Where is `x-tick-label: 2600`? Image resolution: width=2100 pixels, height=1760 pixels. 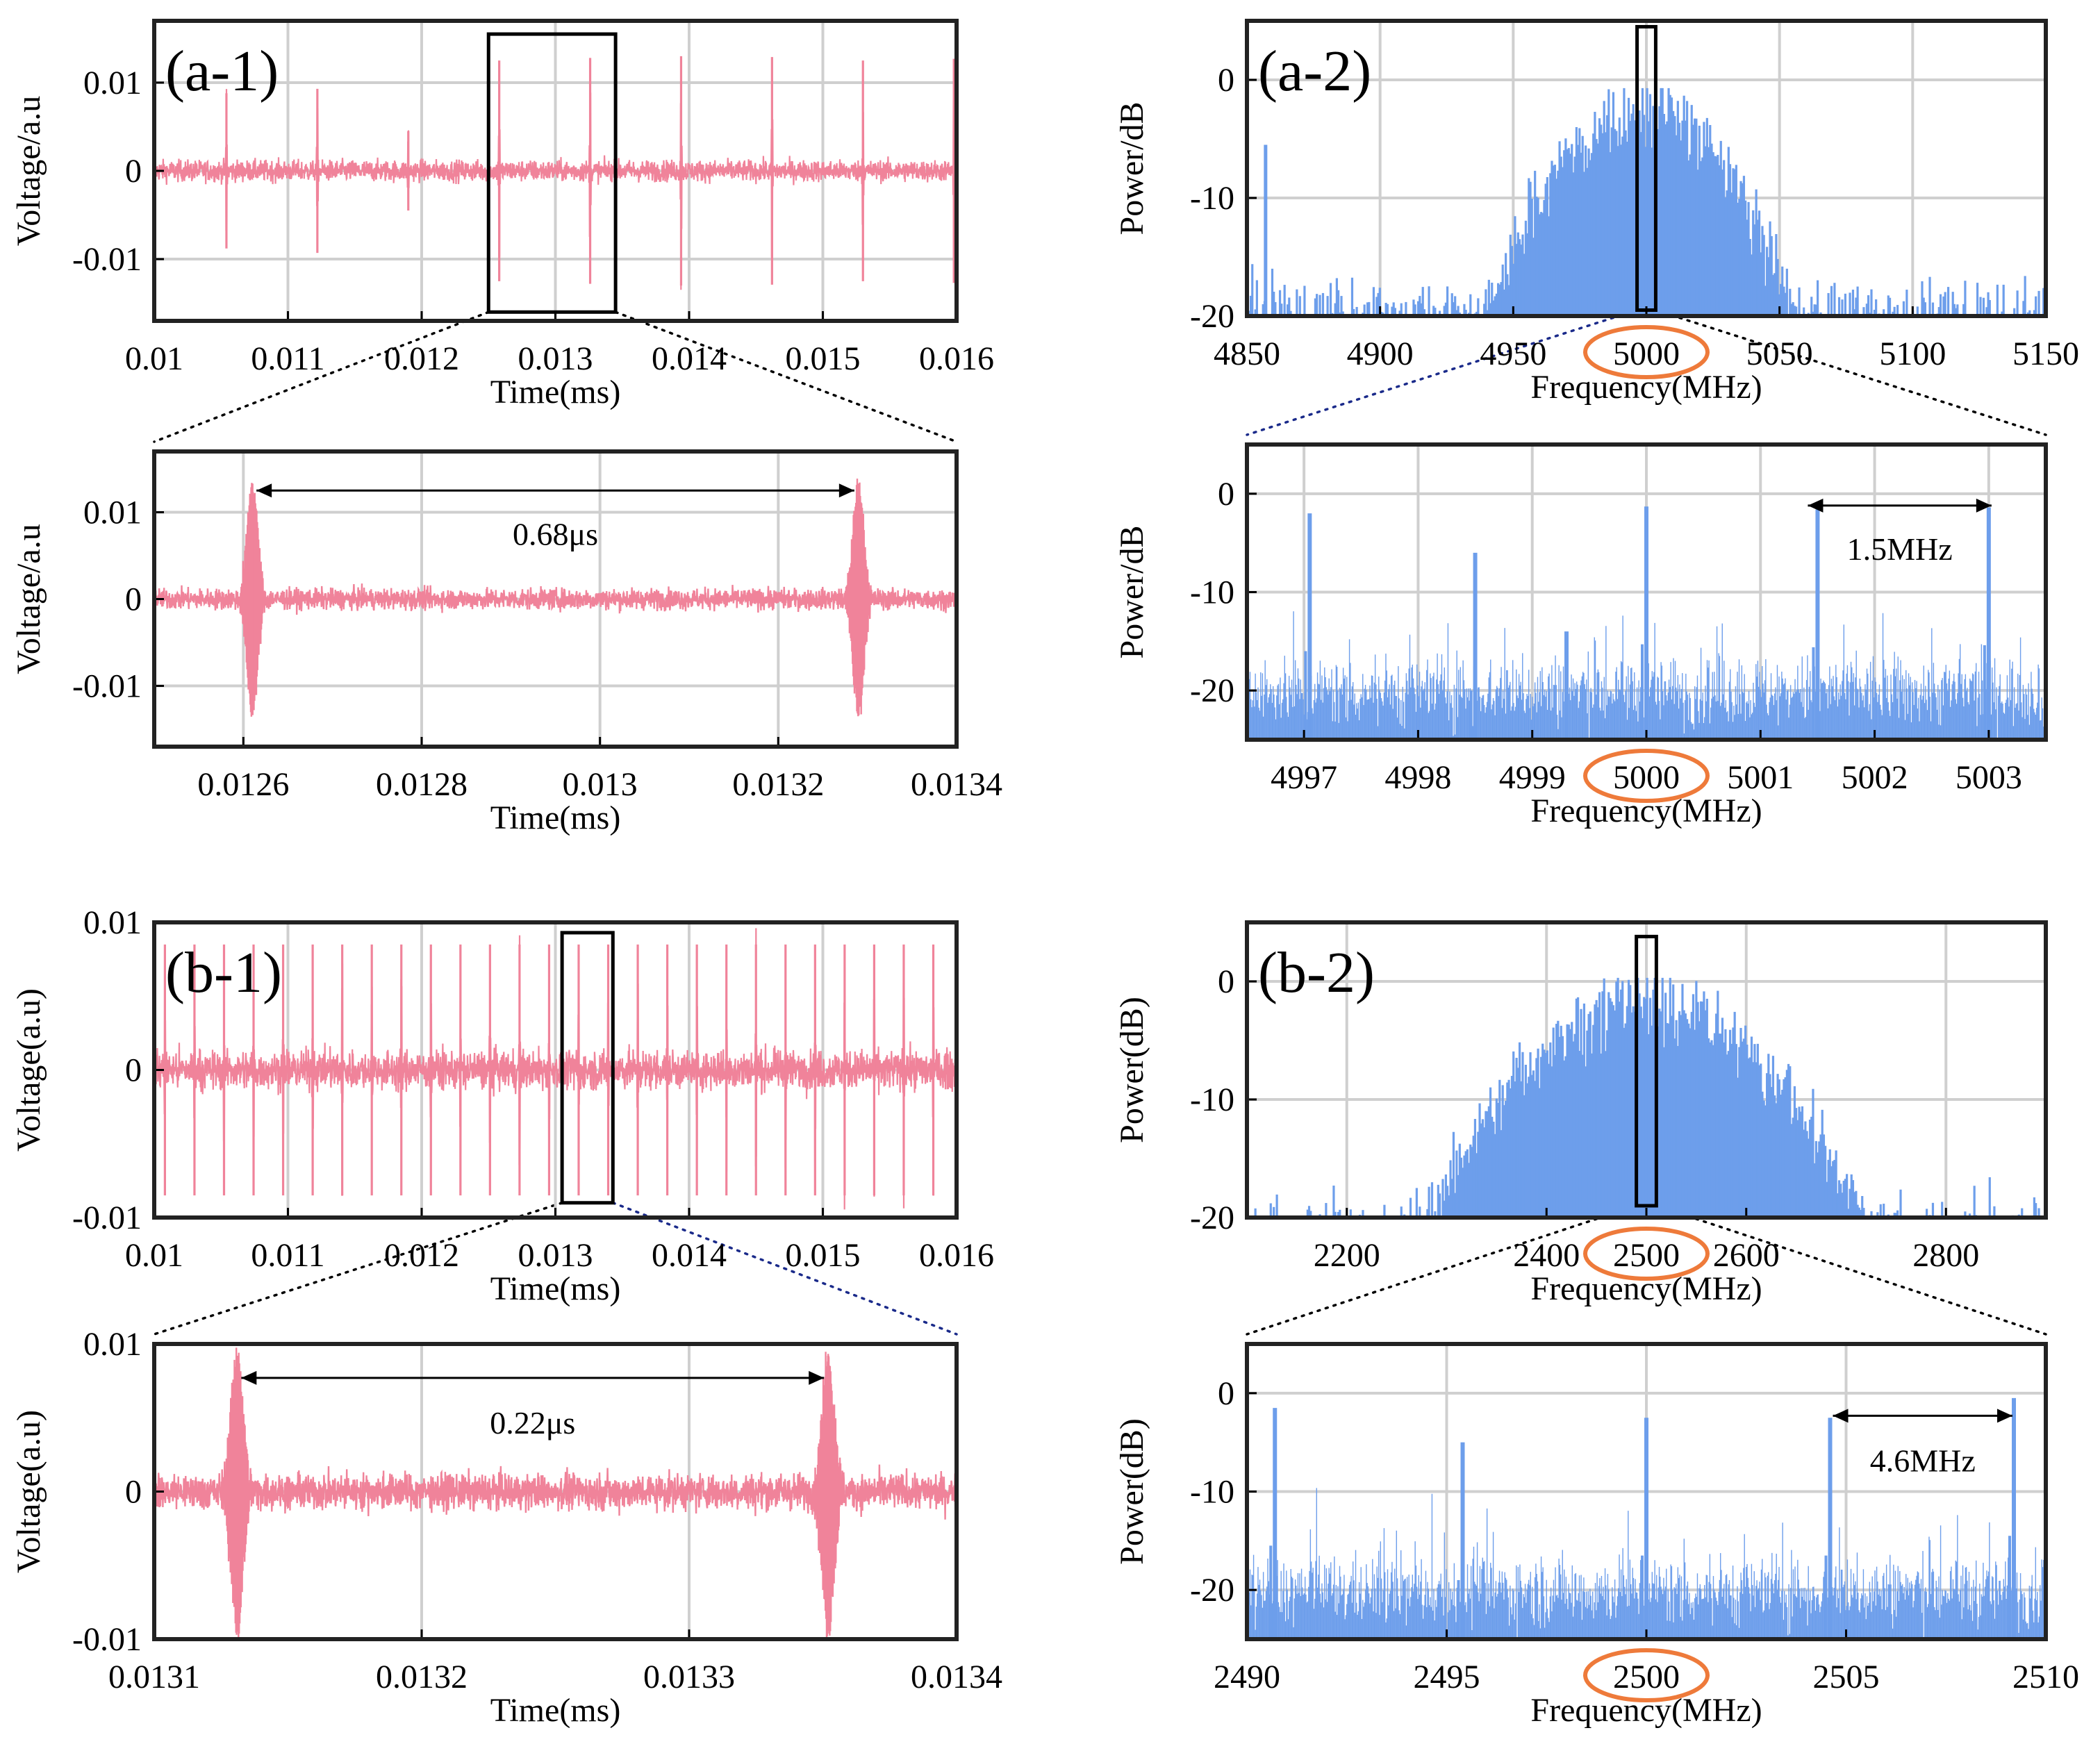
x-tick-label: 2600 is located at coordinates (1746, 1255).